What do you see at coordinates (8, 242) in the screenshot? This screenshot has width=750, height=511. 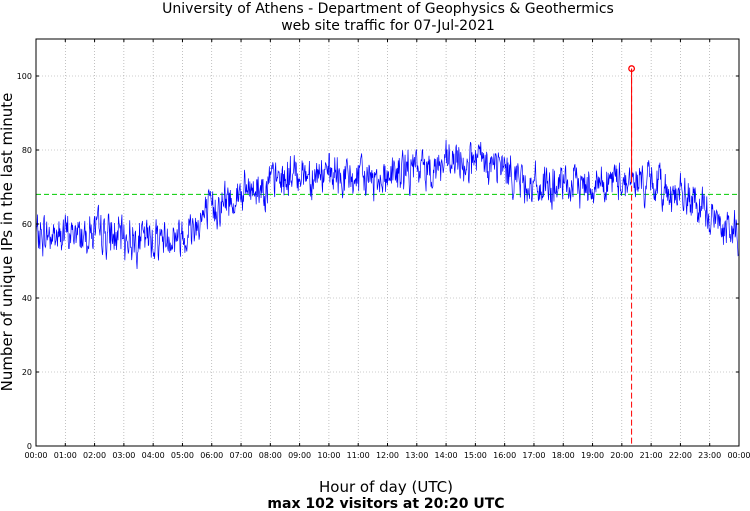 I see `y-axis-label: Number of unique IPs in the last minute` at bounding box center [8, 242].